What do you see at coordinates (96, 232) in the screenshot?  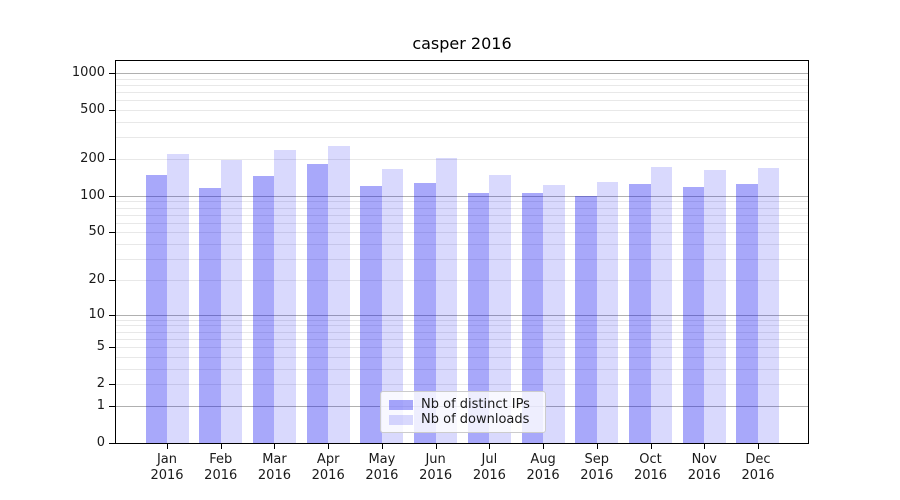 I see `y-tick-label: 50` at bounding box center [96, 232].